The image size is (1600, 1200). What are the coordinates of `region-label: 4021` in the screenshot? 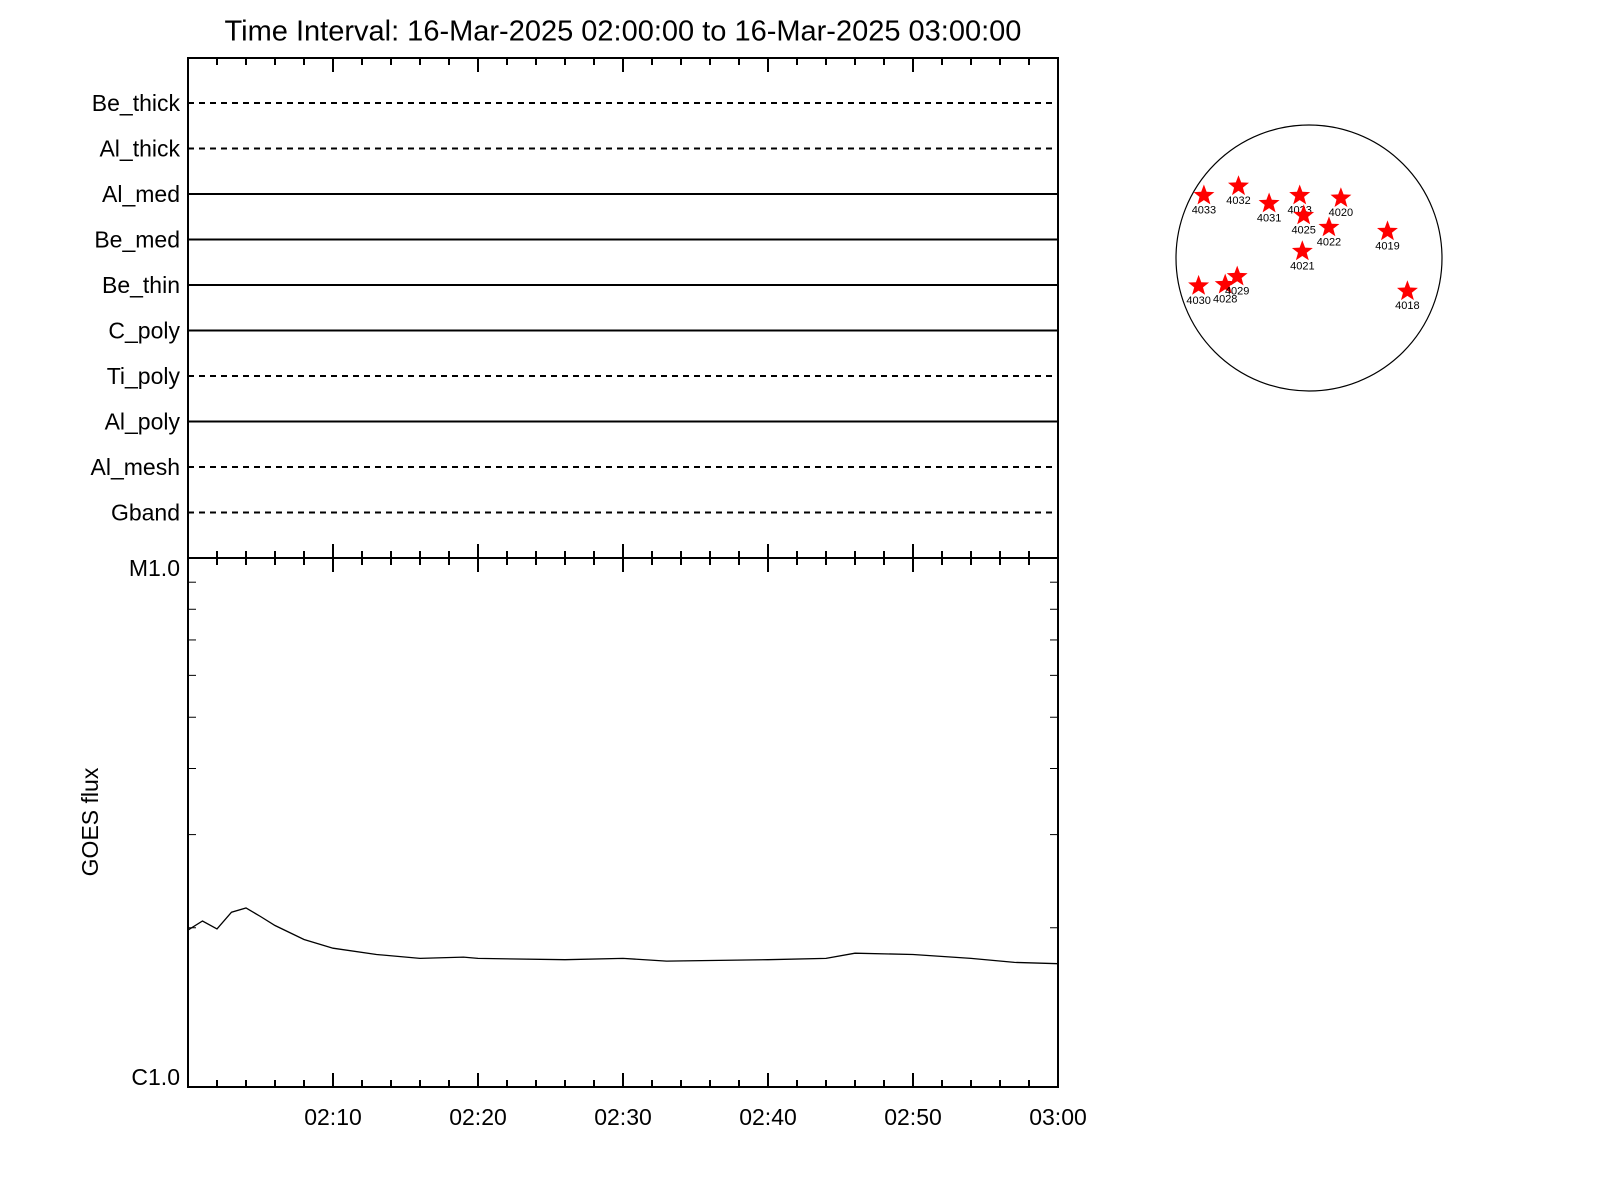 It's located at (1302, 266).